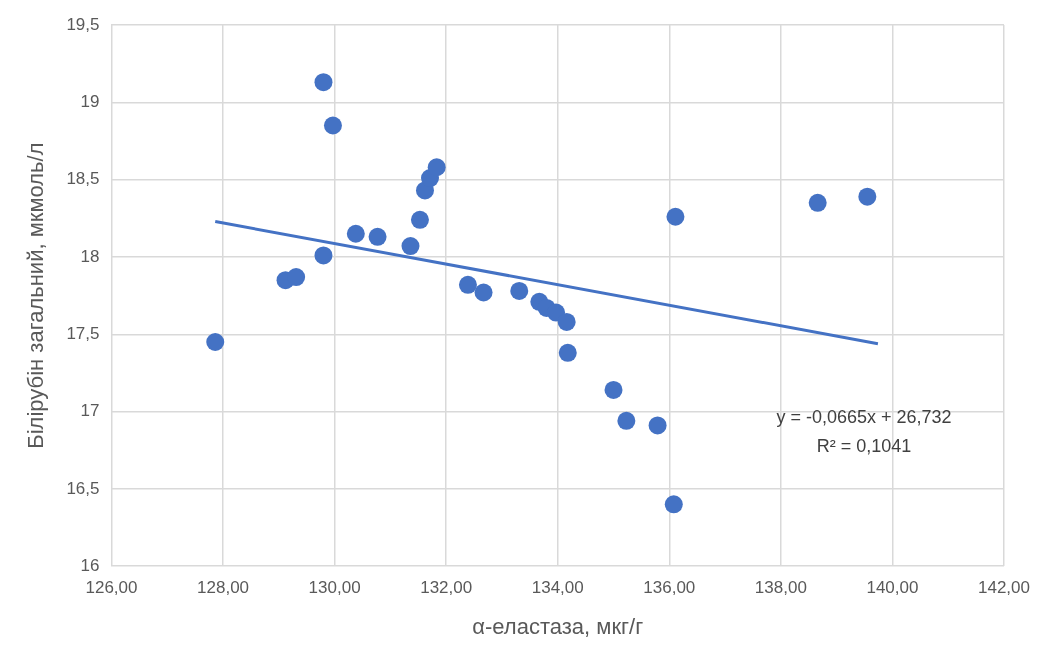 The width and height of the screenshot is (1049, 665). I want to click on x-tick-label: 136,00, so click(669, 588).